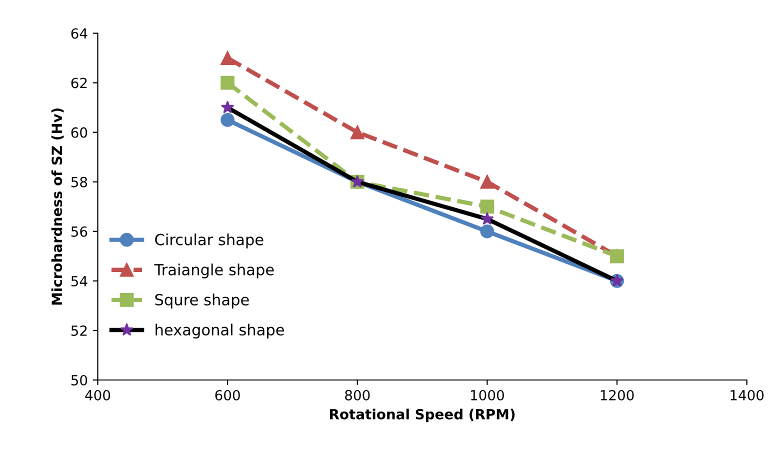  Describe the element at coordinates (57, 206) in the screenshot. I see `y-axis-title: Microhardness of SZ (Hv)` at that location.